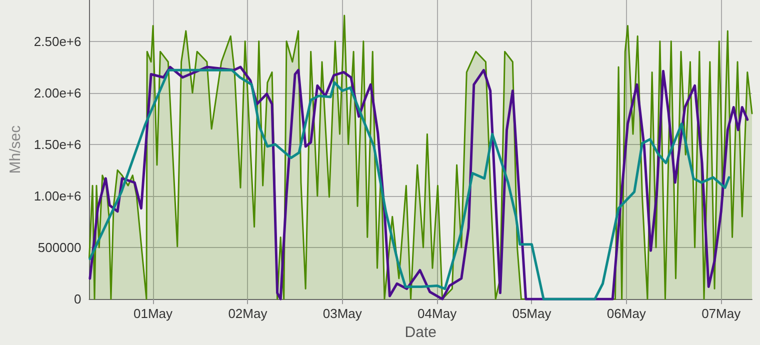 The width and height of the screenshot is (760, 345). Describe the element at coordinates (420, 332) in the screenshot. I see `x-axis-title: Date` at that location.